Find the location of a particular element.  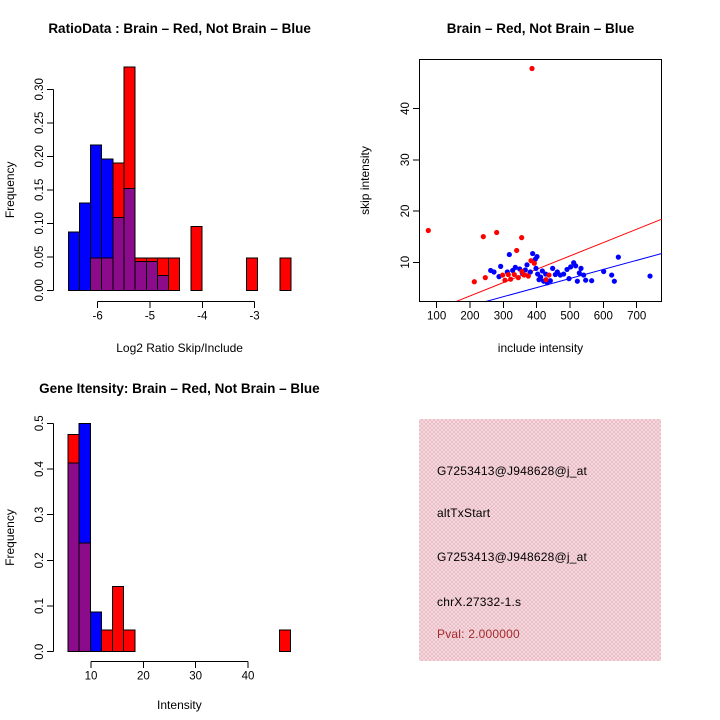

svg-text: 0.5 is located at coordinates (40, 423).